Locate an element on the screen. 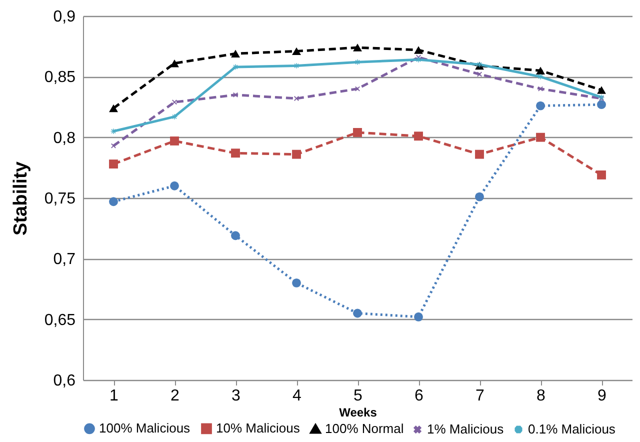 This screenshot has width=640, height=442. y-tick-label: 0,9 is located at coordinates (64, 17).